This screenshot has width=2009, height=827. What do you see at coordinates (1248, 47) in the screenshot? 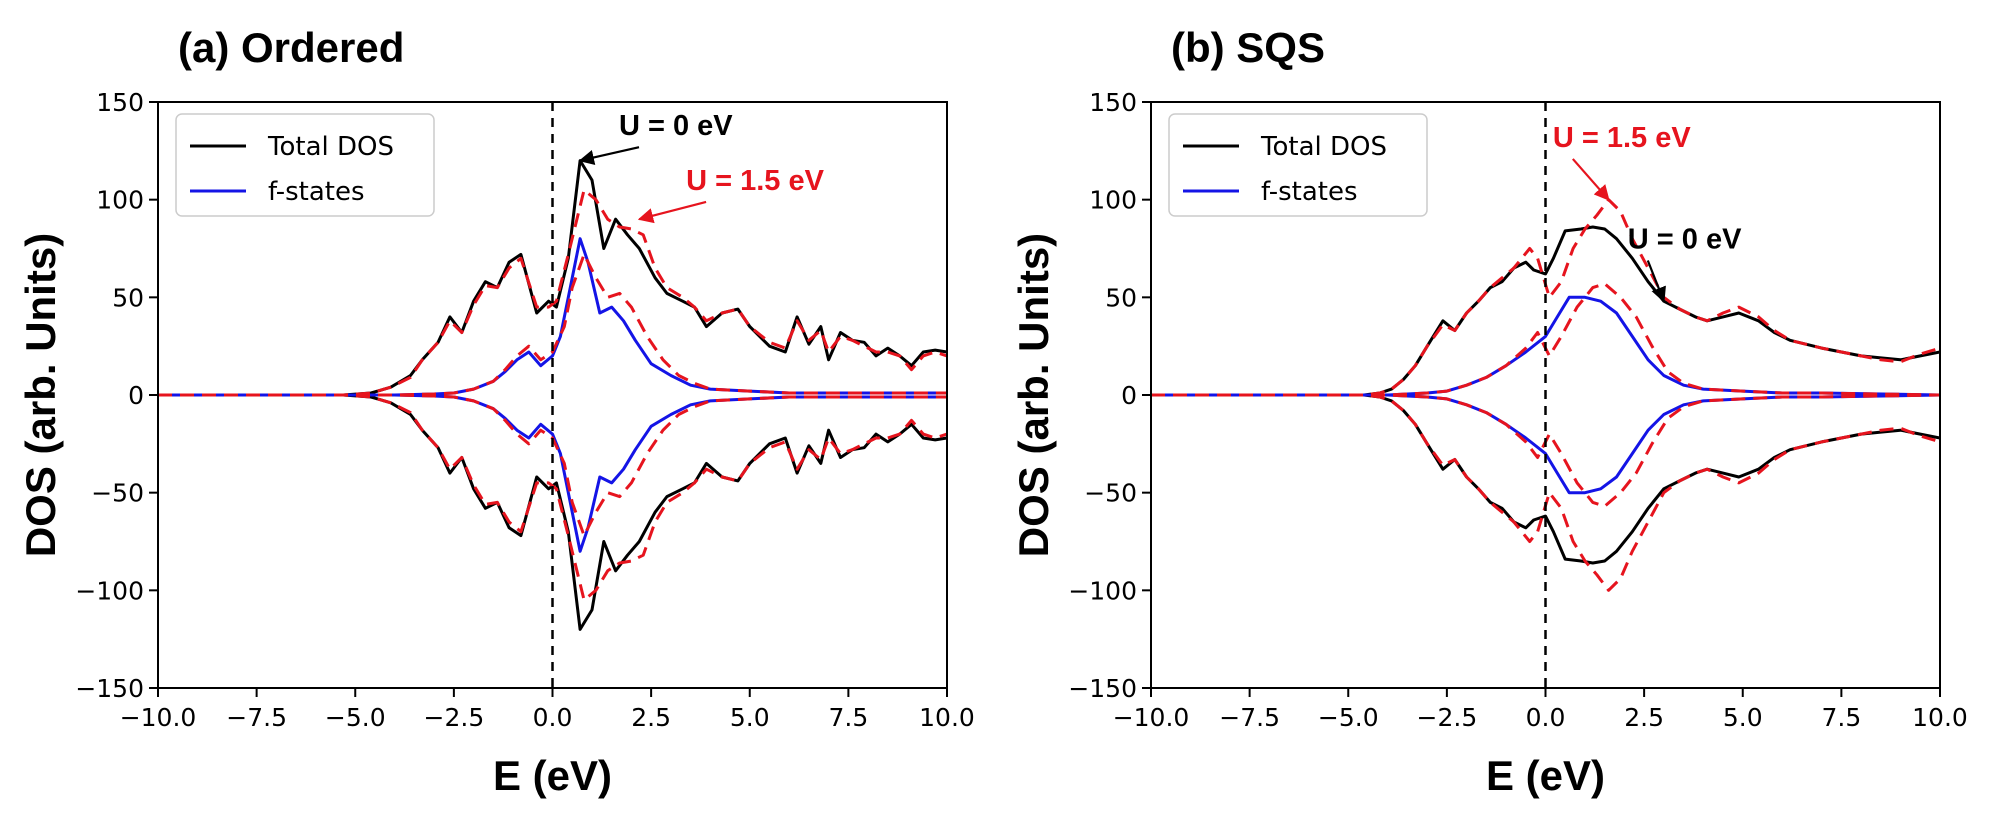
I see `panel-title: (b) SQS` at bounding box center [1248, 47].